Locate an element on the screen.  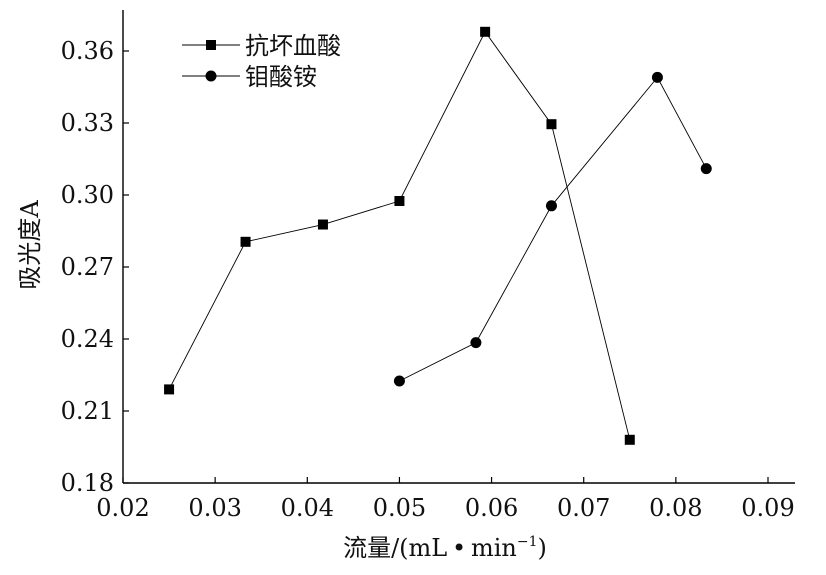
x-tick-label: 0.09 is located at coordinates (767, 508).